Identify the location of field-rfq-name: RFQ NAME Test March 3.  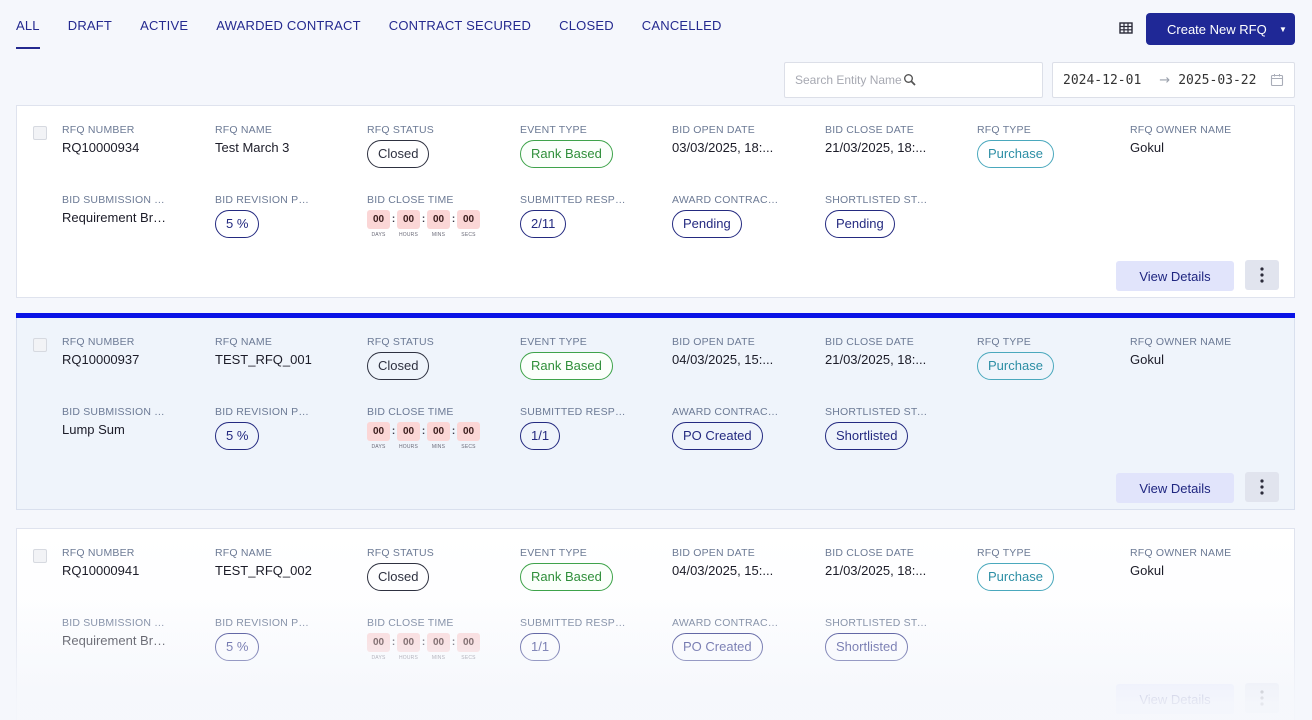
(289, 139).